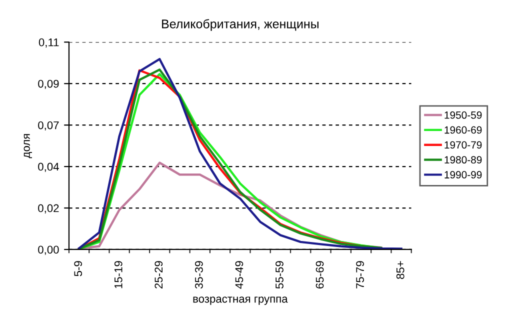  What do you see at coordinates (78, 268) in the screenshot?
I see `x-tick-label: 5-9` at bounding box center [78, 268].